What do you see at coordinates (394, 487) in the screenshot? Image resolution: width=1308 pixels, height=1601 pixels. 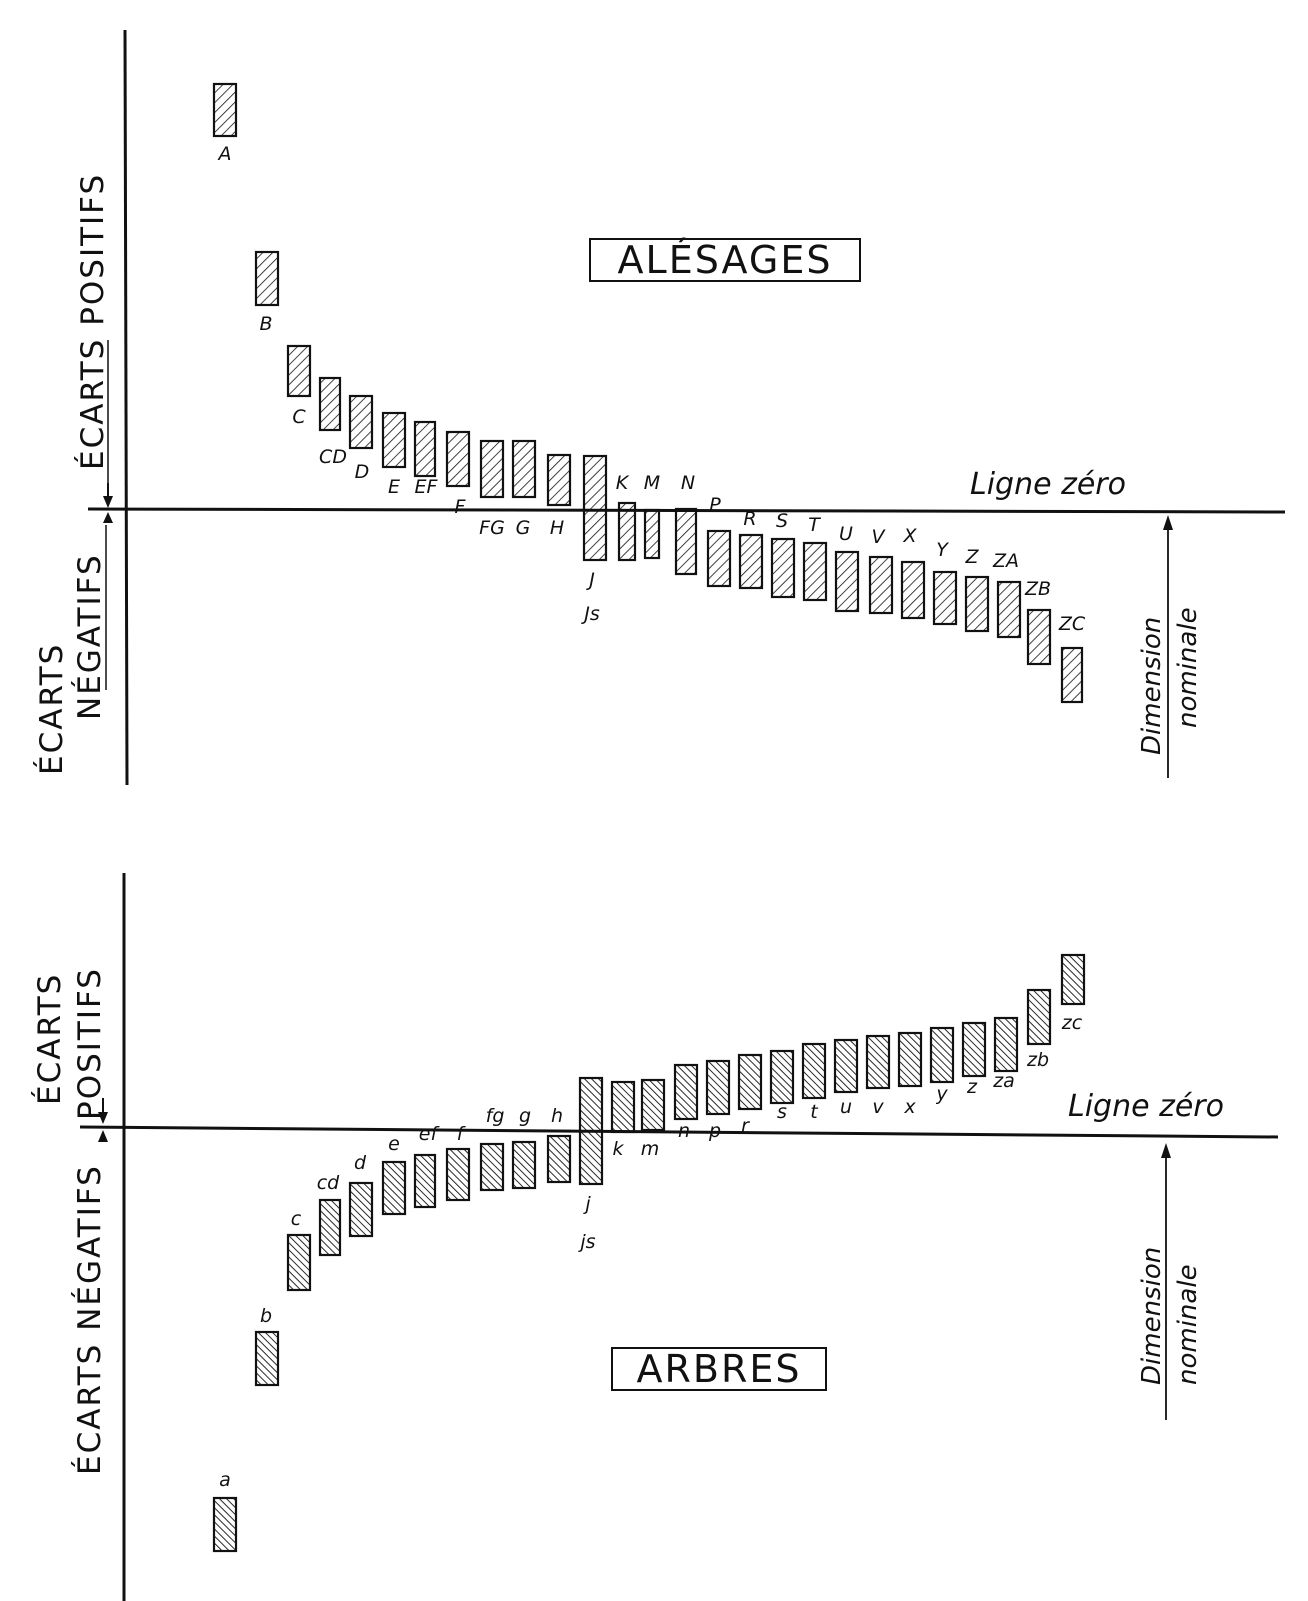 I see `hole-label-e: E` at bounding box center [394, 487].